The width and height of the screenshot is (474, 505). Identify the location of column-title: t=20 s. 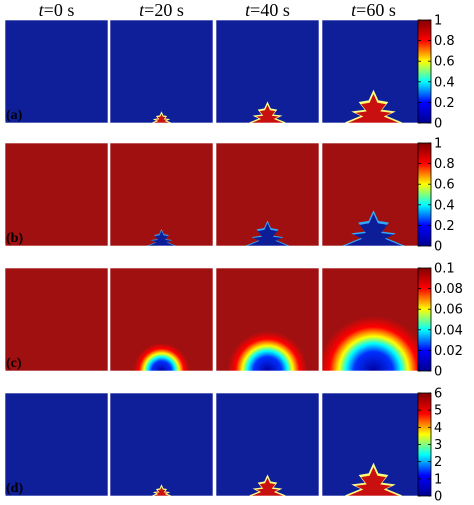
(161, 10).